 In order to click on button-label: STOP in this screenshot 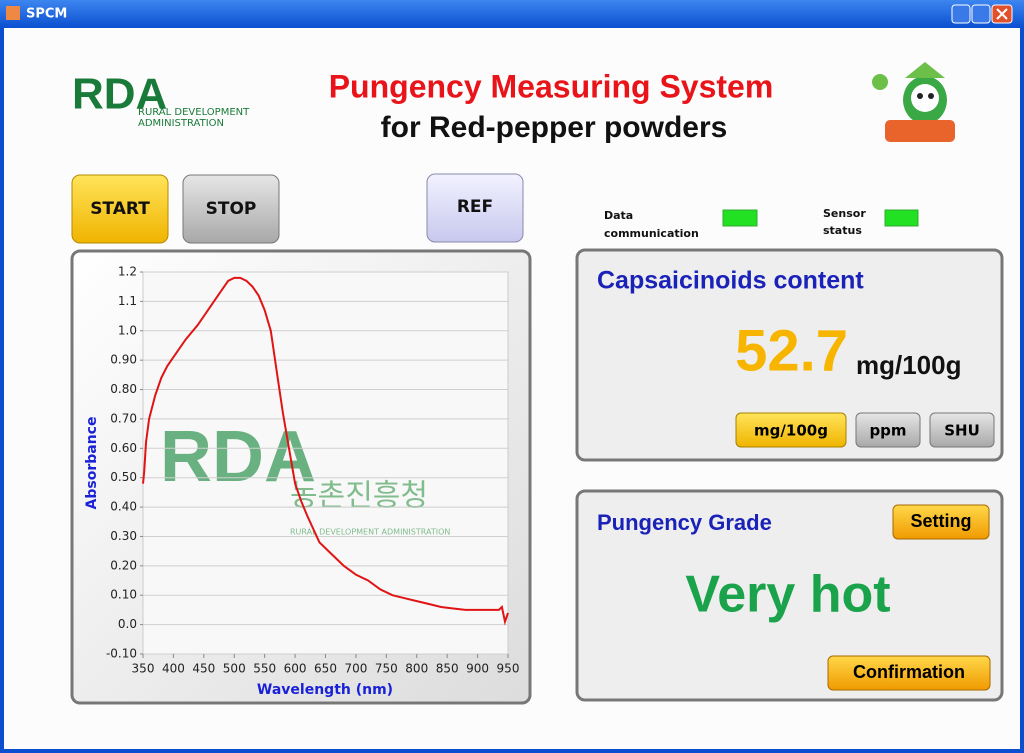, I will do `click(231, 209)`.